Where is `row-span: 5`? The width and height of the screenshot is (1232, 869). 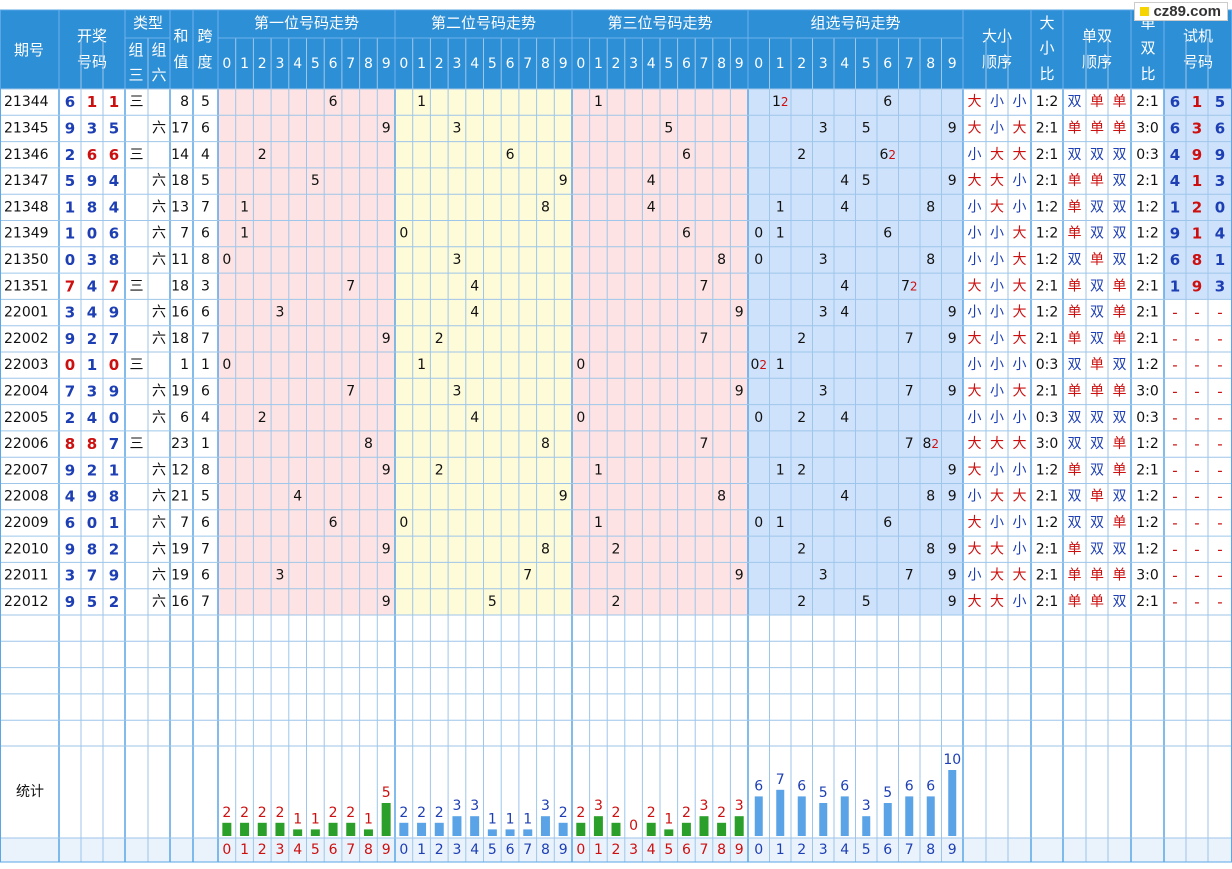
row-span: 5 is located at coordinates (205, 181).